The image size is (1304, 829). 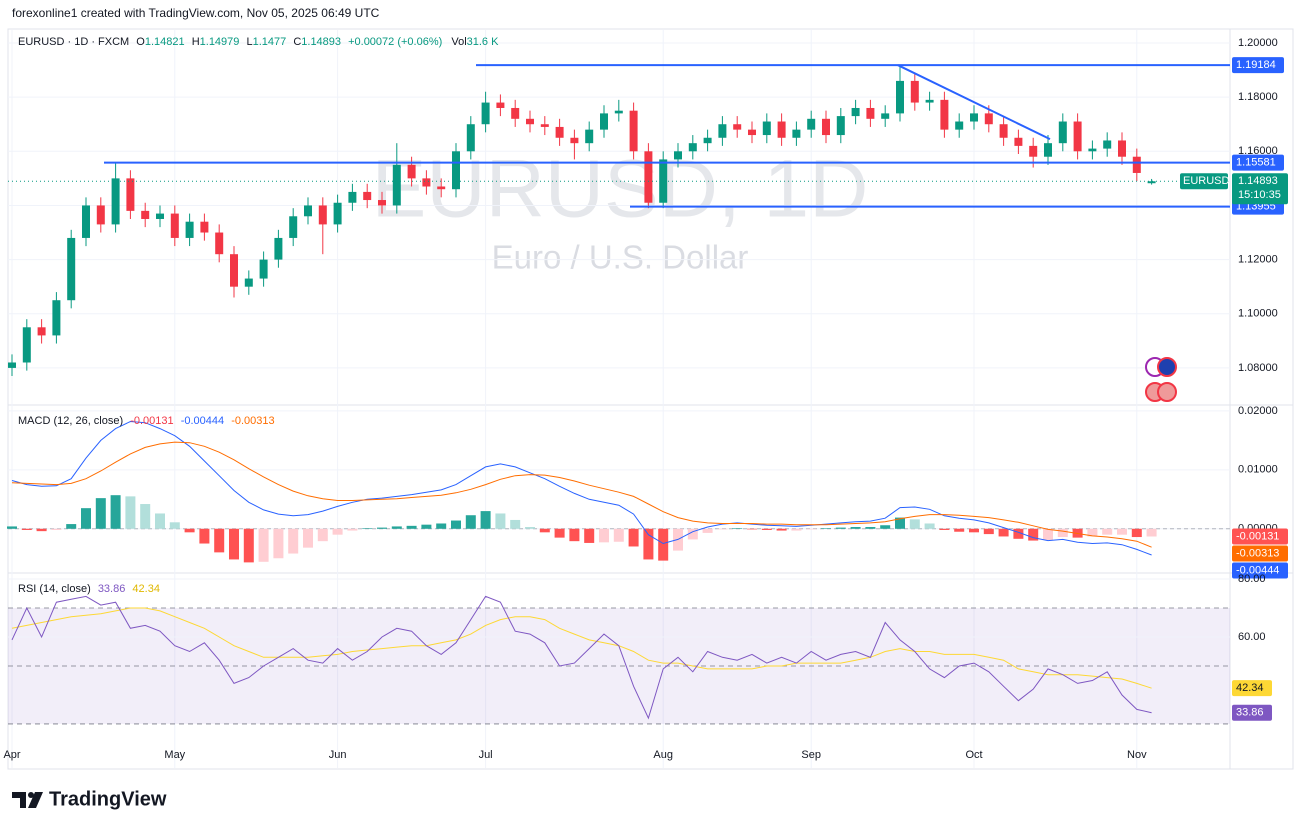 I want to click on y-tick-label: 0.01000, so click(x=1258, y=470).